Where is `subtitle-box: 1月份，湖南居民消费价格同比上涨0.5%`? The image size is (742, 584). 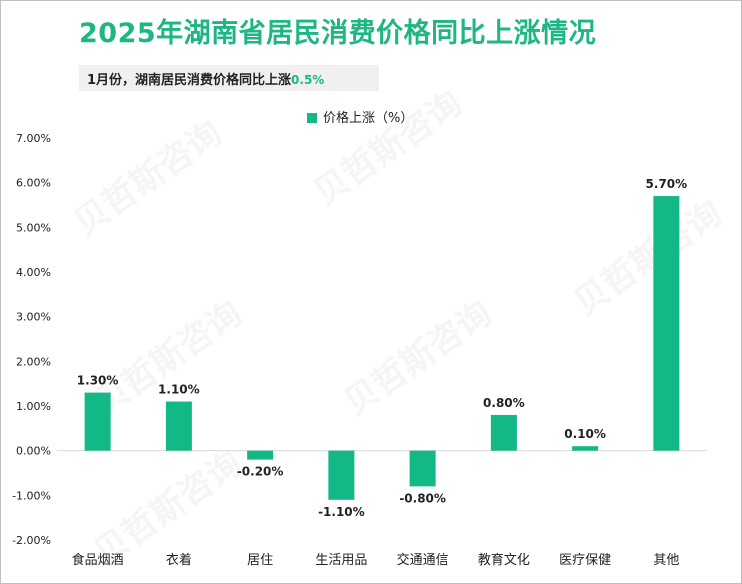 subtitle-box: 1月份，湖南居民消费价格同比上涨0.5% is located at coordinates (229, 78).